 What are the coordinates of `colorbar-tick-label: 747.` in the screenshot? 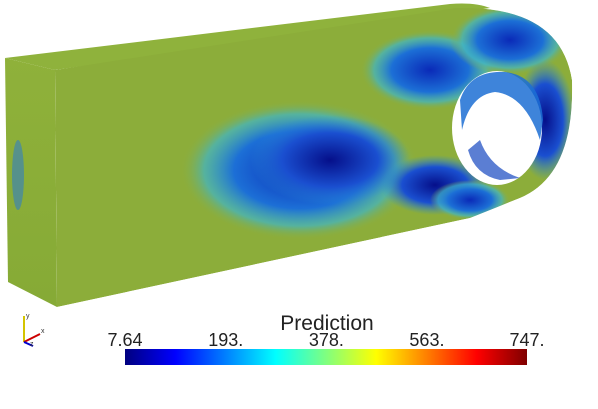 It's located at (526, 340).